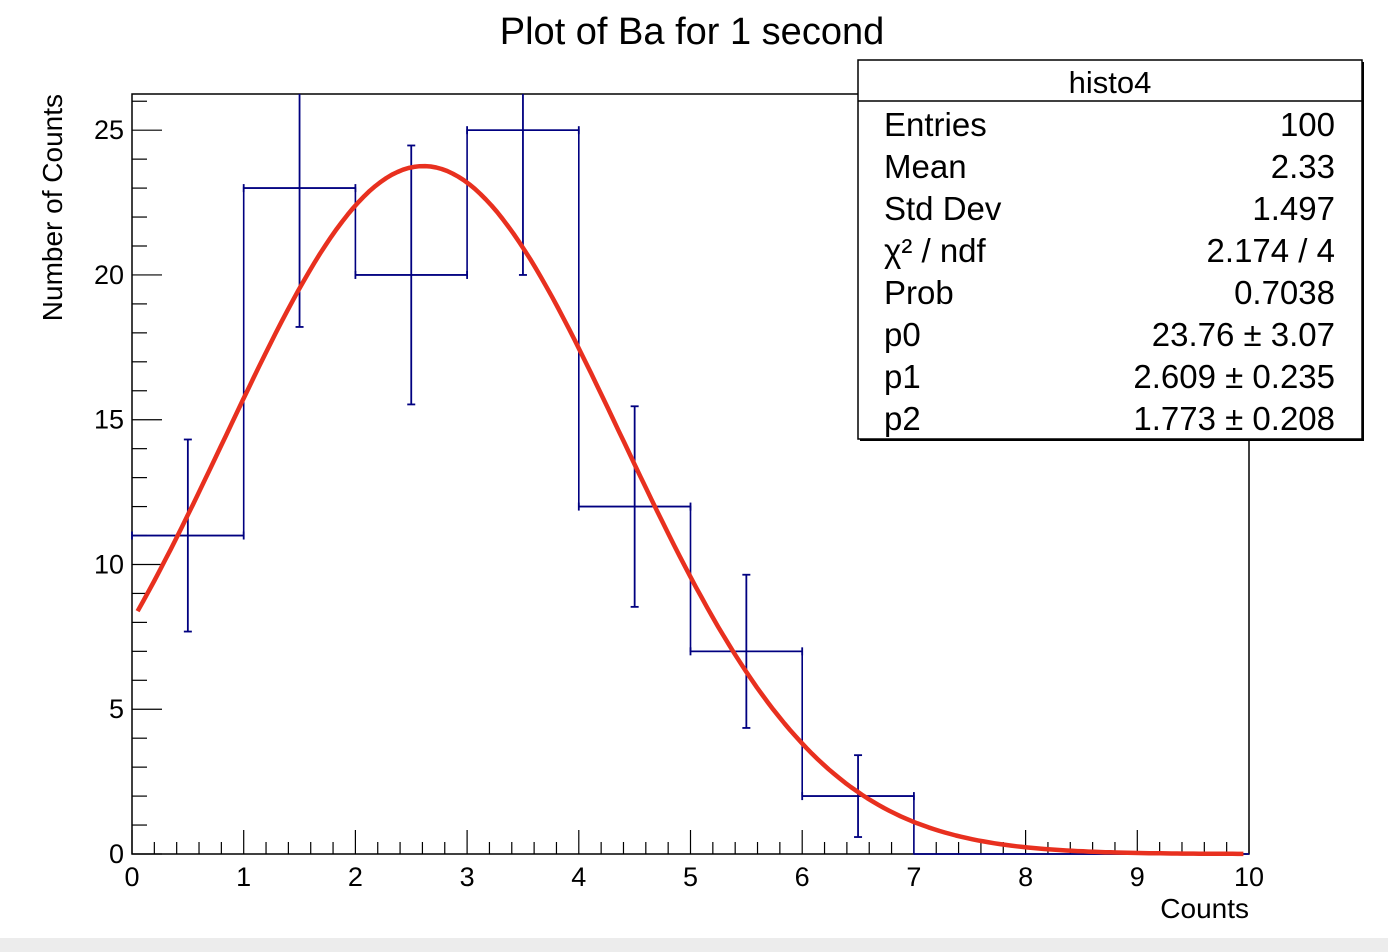 Image resolution: width=1388 pixels, height=952 pixels. What do you see at coordinates (109, 420) in the screenshot?
I see `y-tick-label: 15` at bounding box center [109, 420].